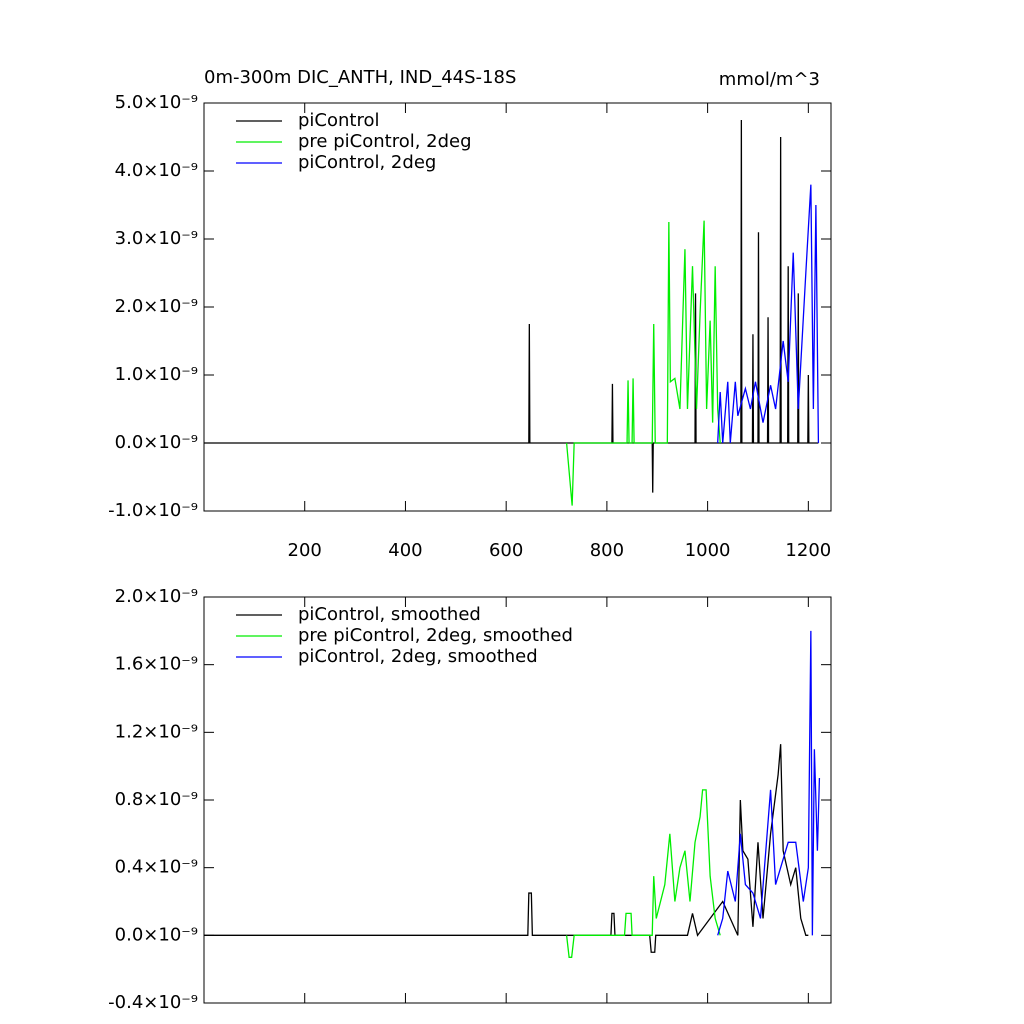 Image resolution: width=1024 pixels, height=1024 pixels. What do you see at coordinates (153, 510) in the screenshot?
I see `y-tick-label: -1.0×10⁻⁹` at bounding box center [153, 510].